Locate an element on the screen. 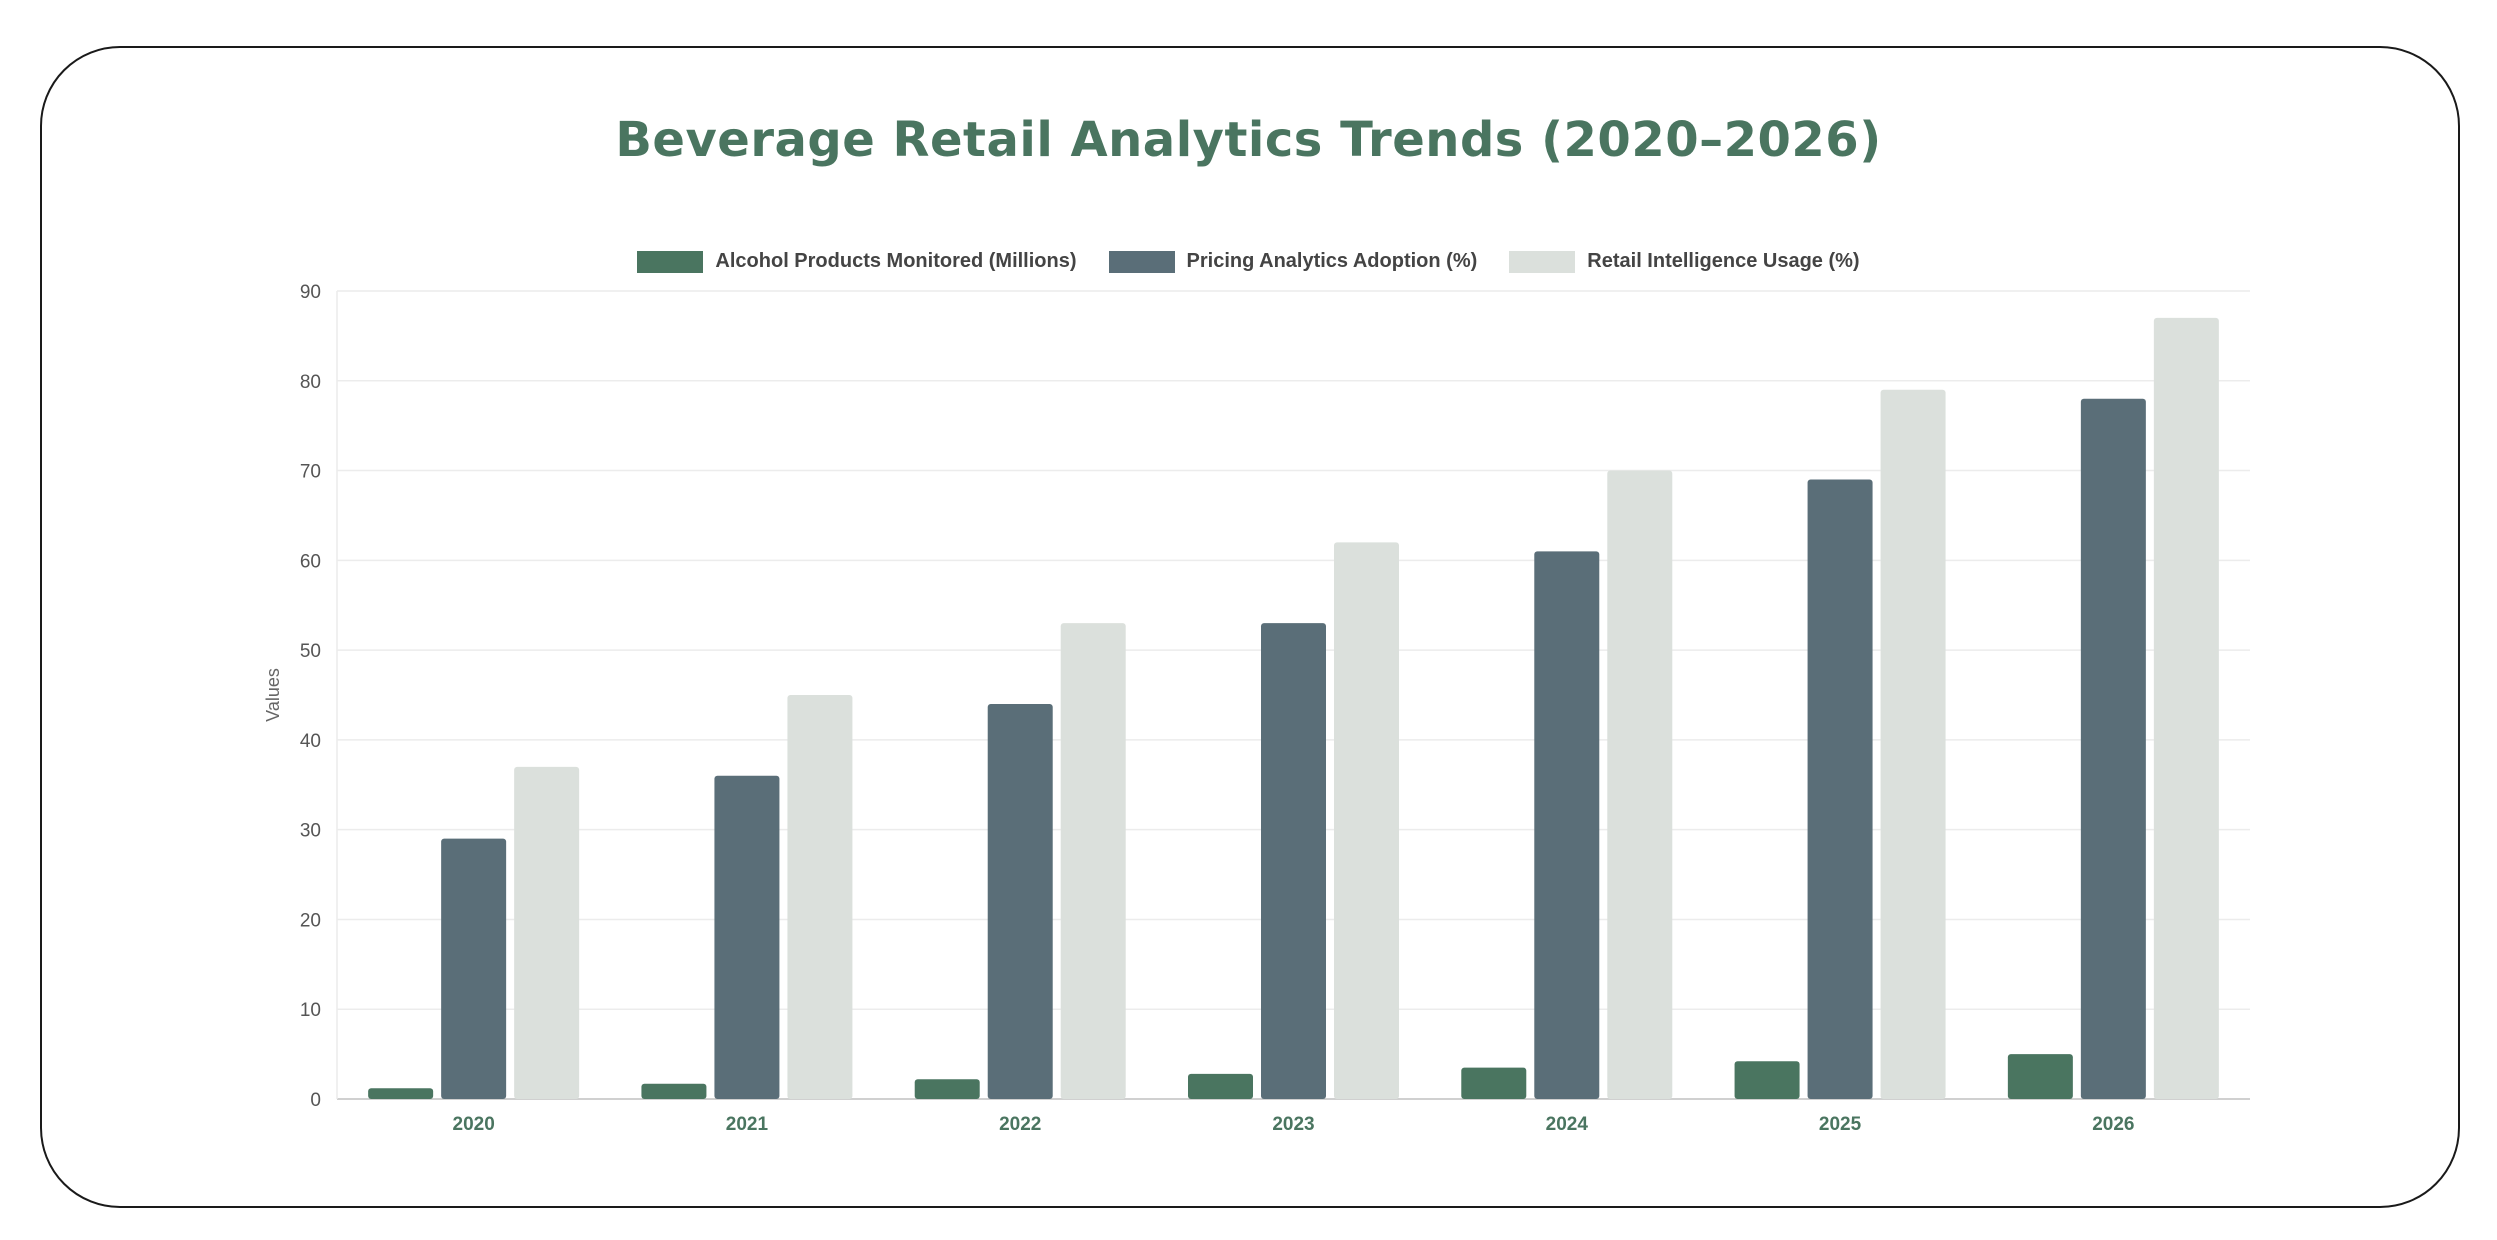 The image size is (2497, 1240). legend-item-2: Retail Intelligence Usage (%) is located at coordinates (1684, 261).